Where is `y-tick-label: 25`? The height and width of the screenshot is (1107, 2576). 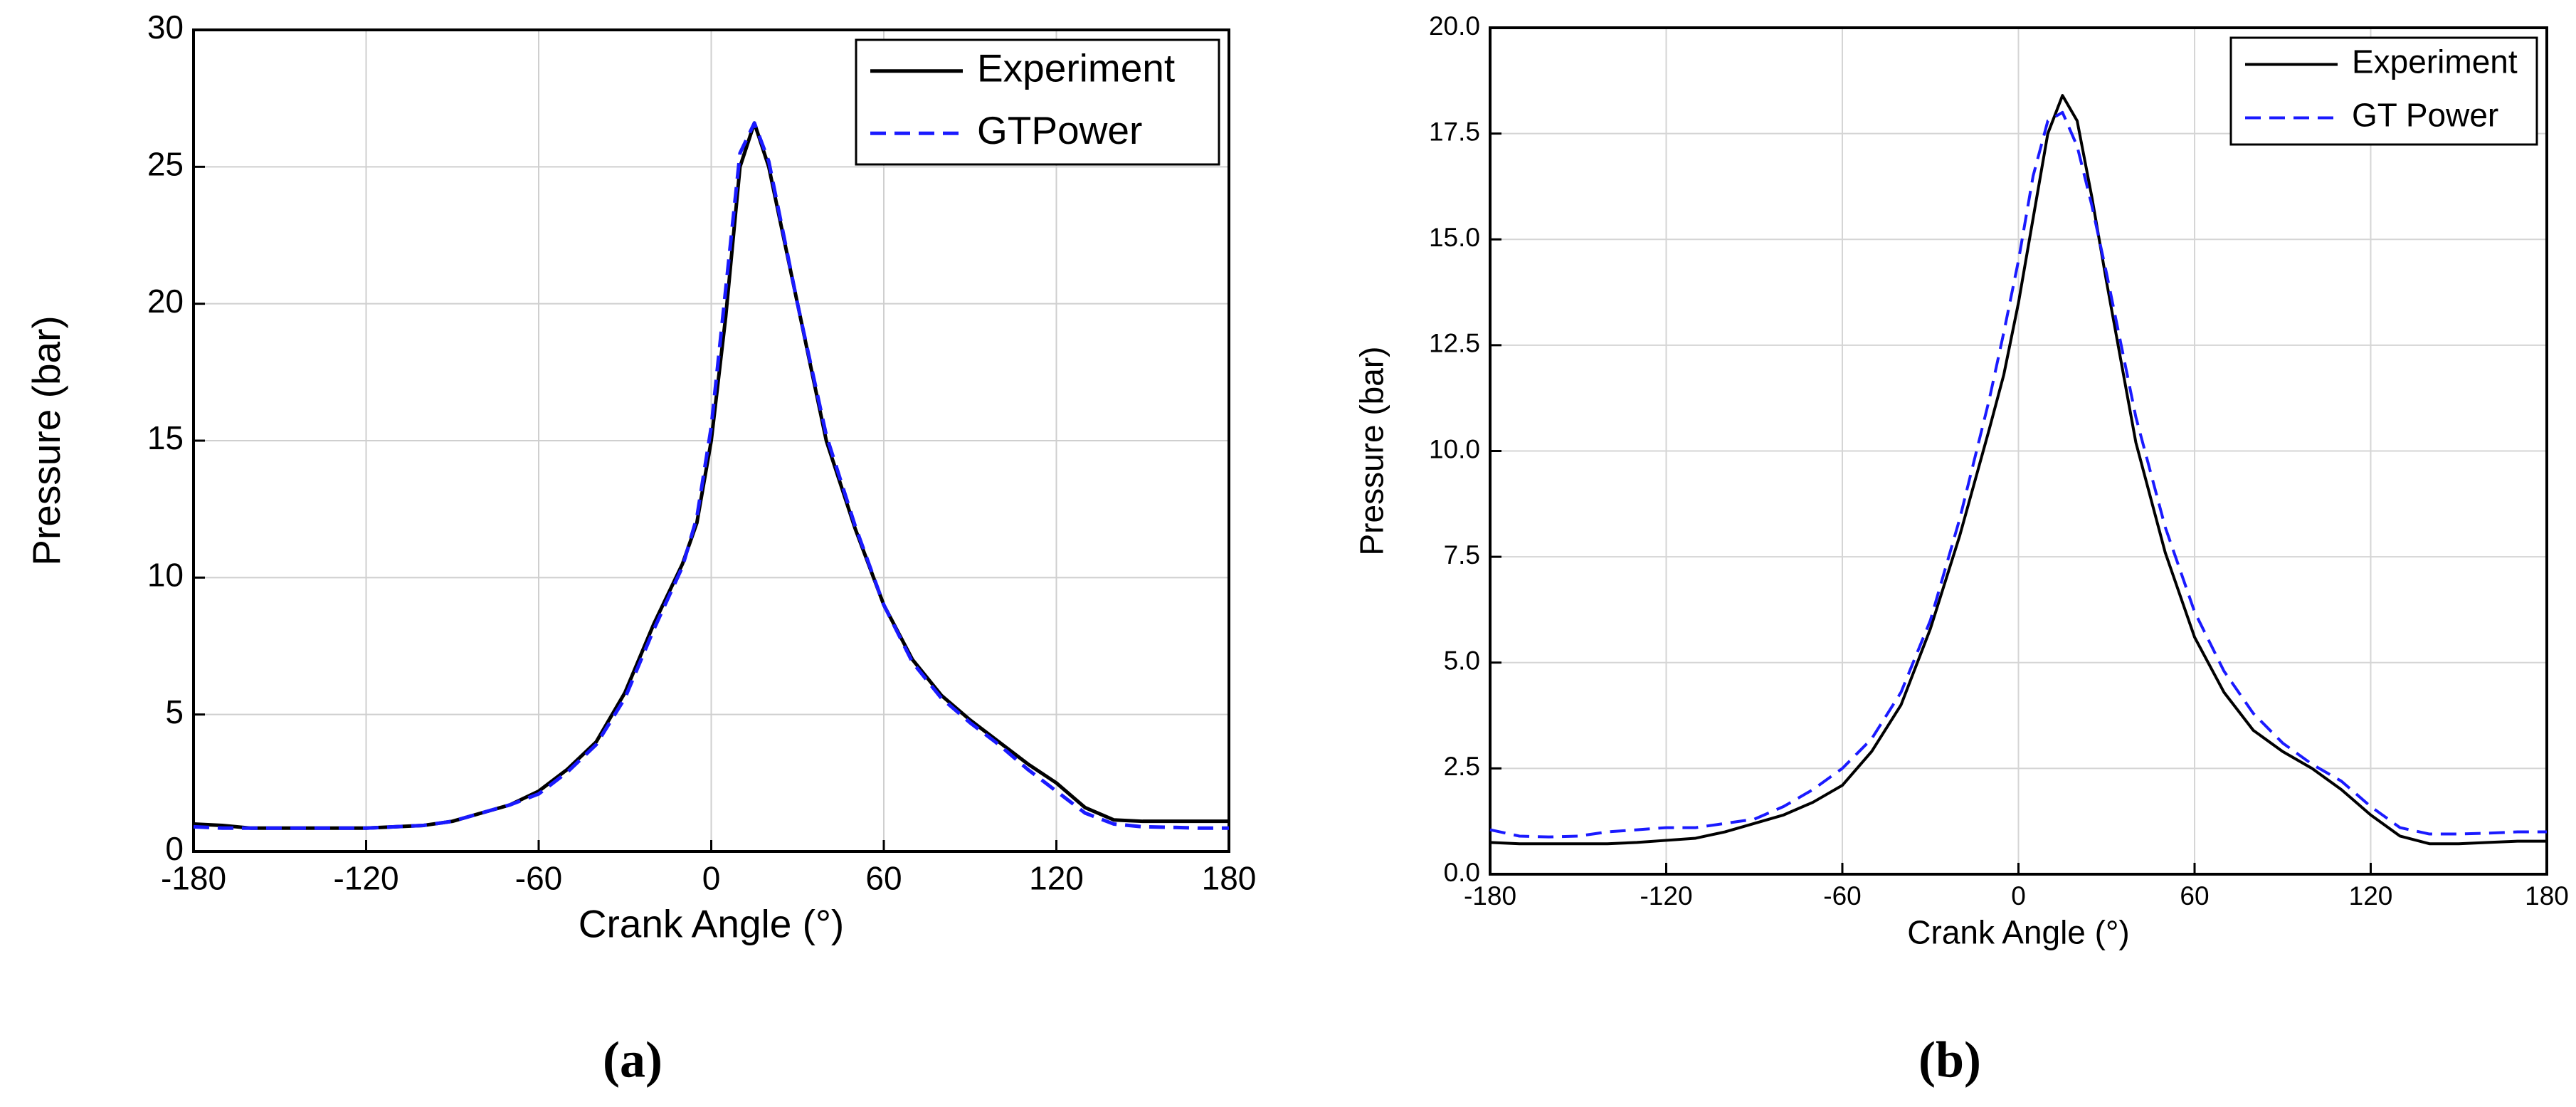 y-tick-label: 25 is located at coordinates (165, 163).